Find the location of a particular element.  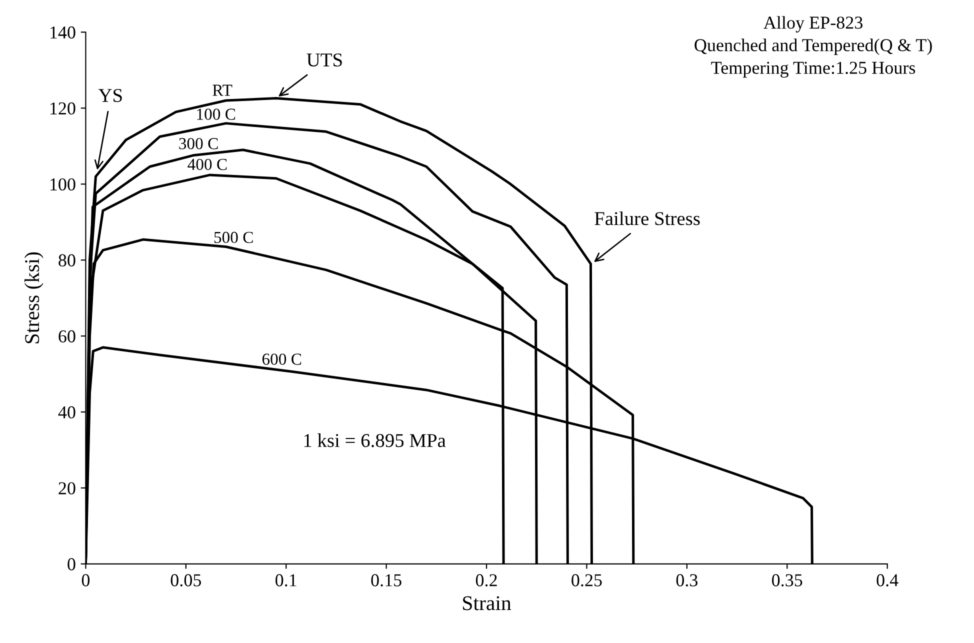

annotation: YS is located at coordinates (110, 95).